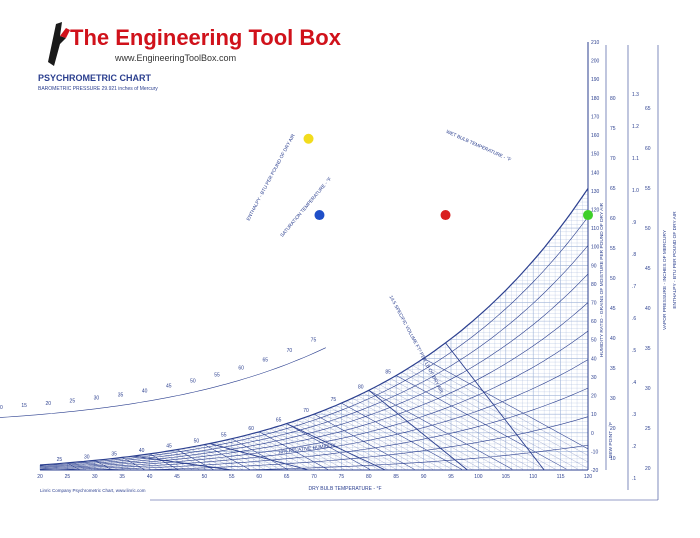 Image resolution: width=700 pixels, height=538 pixels. What do you see at coordinates (314, 341) in the screenshot?
I see `enthalpy-tick-label: 75` at bounding box center [314, 341].